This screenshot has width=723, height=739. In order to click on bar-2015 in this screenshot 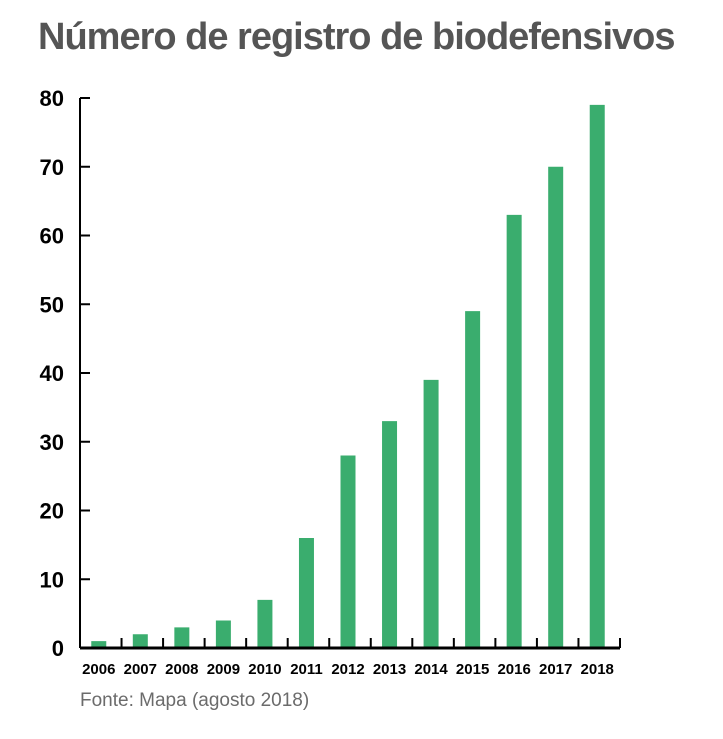, I will do `click(473, 479)`.